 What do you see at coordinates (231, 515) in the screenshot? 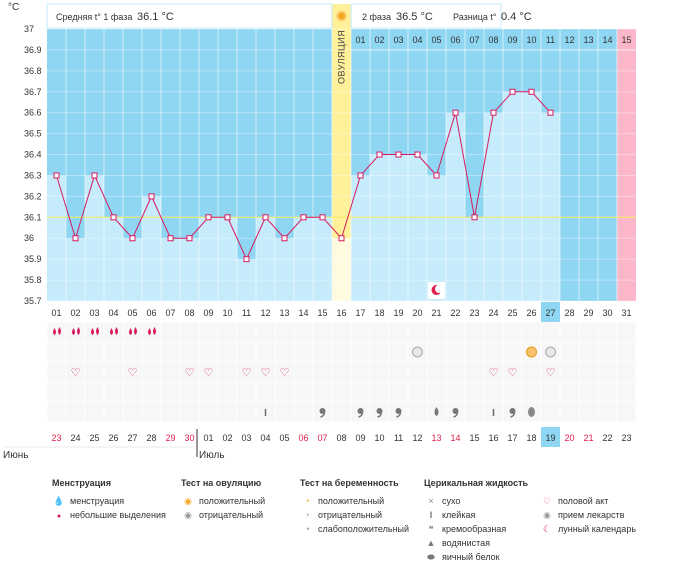
I see `legend-item: отрицательный` at bounding box center [231, 515].